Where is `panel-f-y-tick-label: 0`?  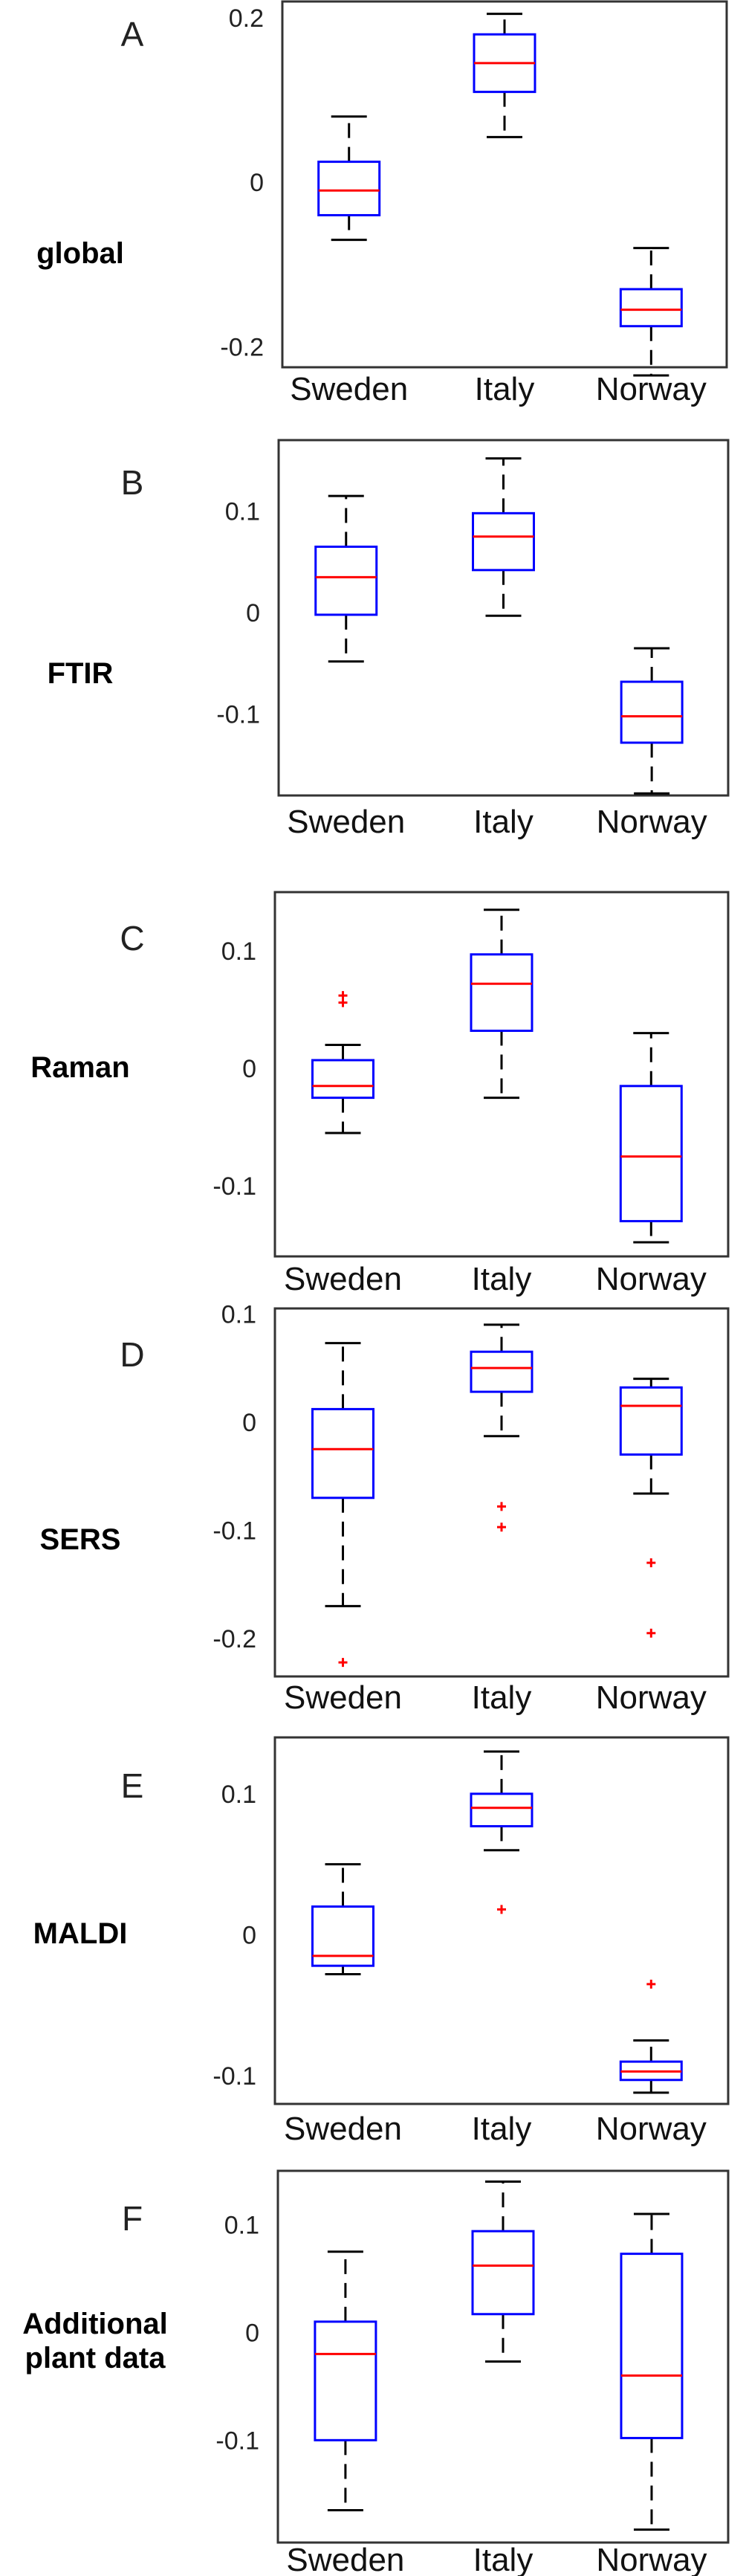 panel-f-y-tick-label: 0 is located at coordinates (252, 2333).